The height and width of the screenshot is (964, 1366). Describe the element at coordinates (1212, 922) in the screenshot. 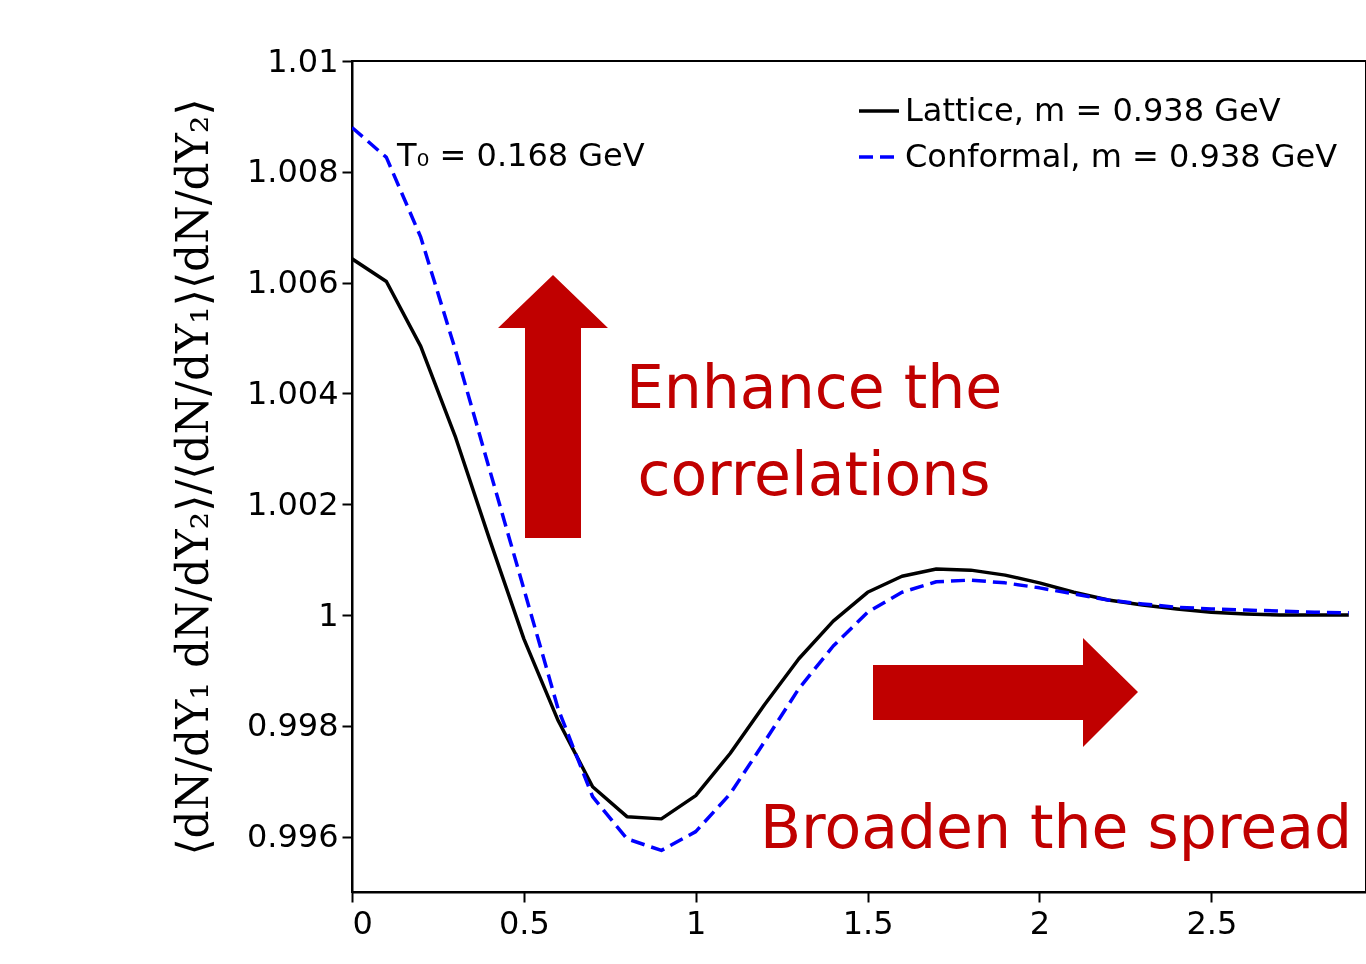

I see `x-tick-label: 2.5` at that location.